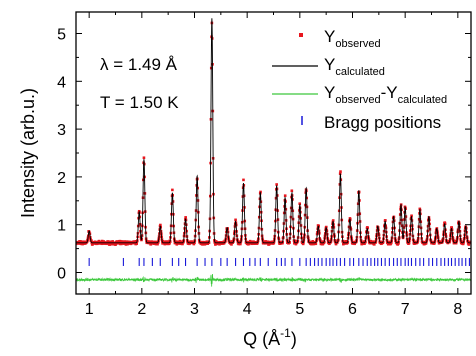 This screenshot has height=356, width=476. What do you see at coordinates (405, 309) in the screenshot?
I see `x-tick-label: 7` at bounding box center [405, 309].